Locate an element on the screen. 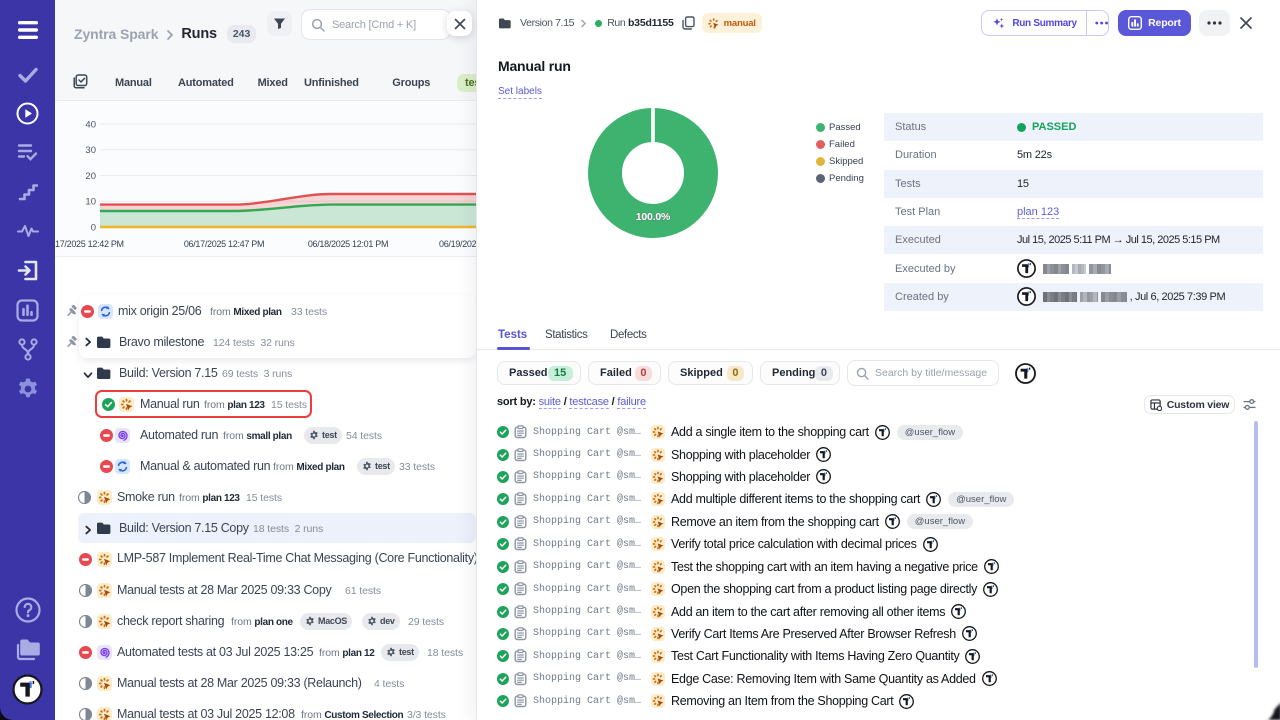 This screenshot has width=1280, height=720. svg-text: 10 is located at coordinates (90, 202).